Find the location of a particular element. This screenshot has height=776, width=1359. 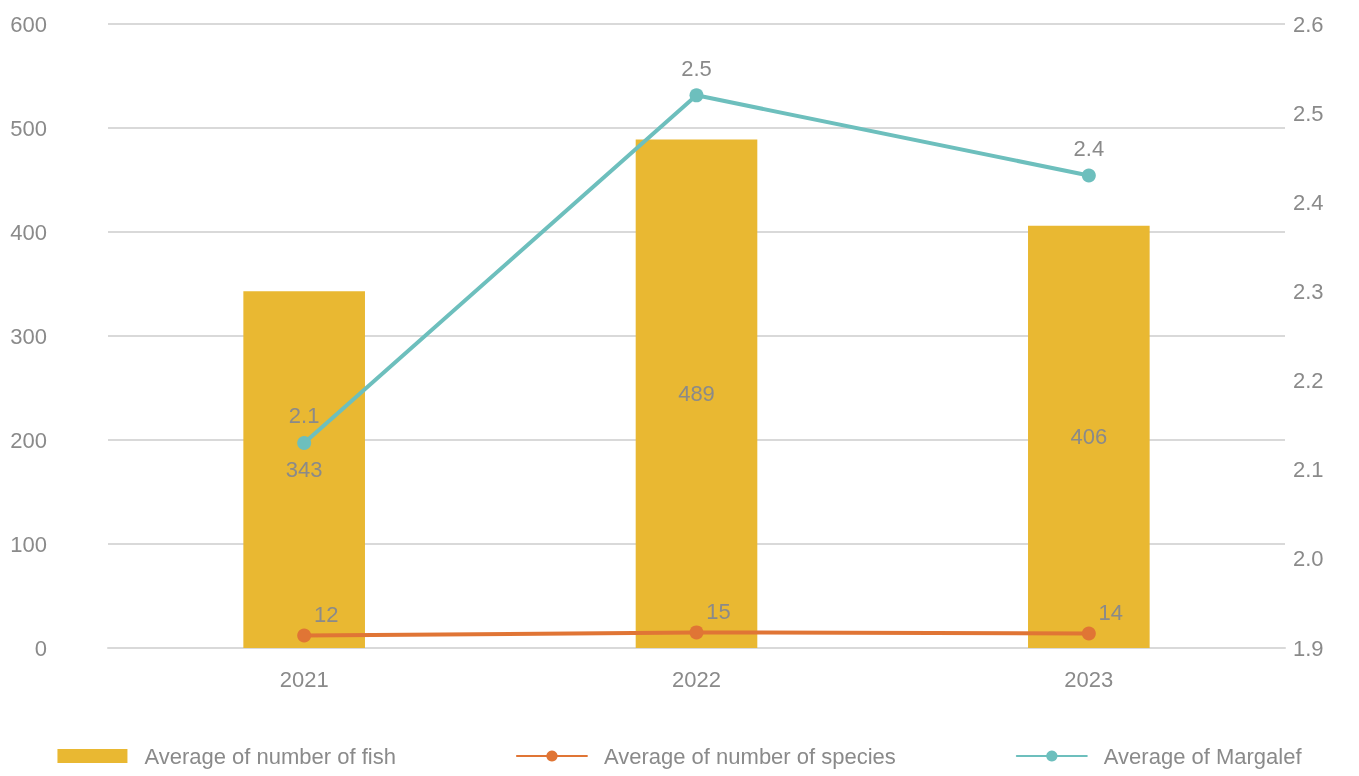

y-tick-label: 200 is located at coordinates (28, 440).